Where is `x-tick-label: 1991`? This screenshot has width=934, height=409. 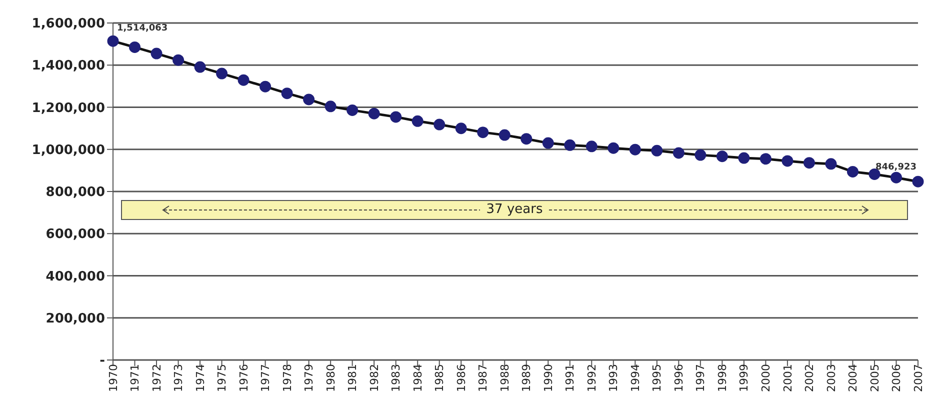
x-tick-label: 1991 is located at coordinates (570, 378).